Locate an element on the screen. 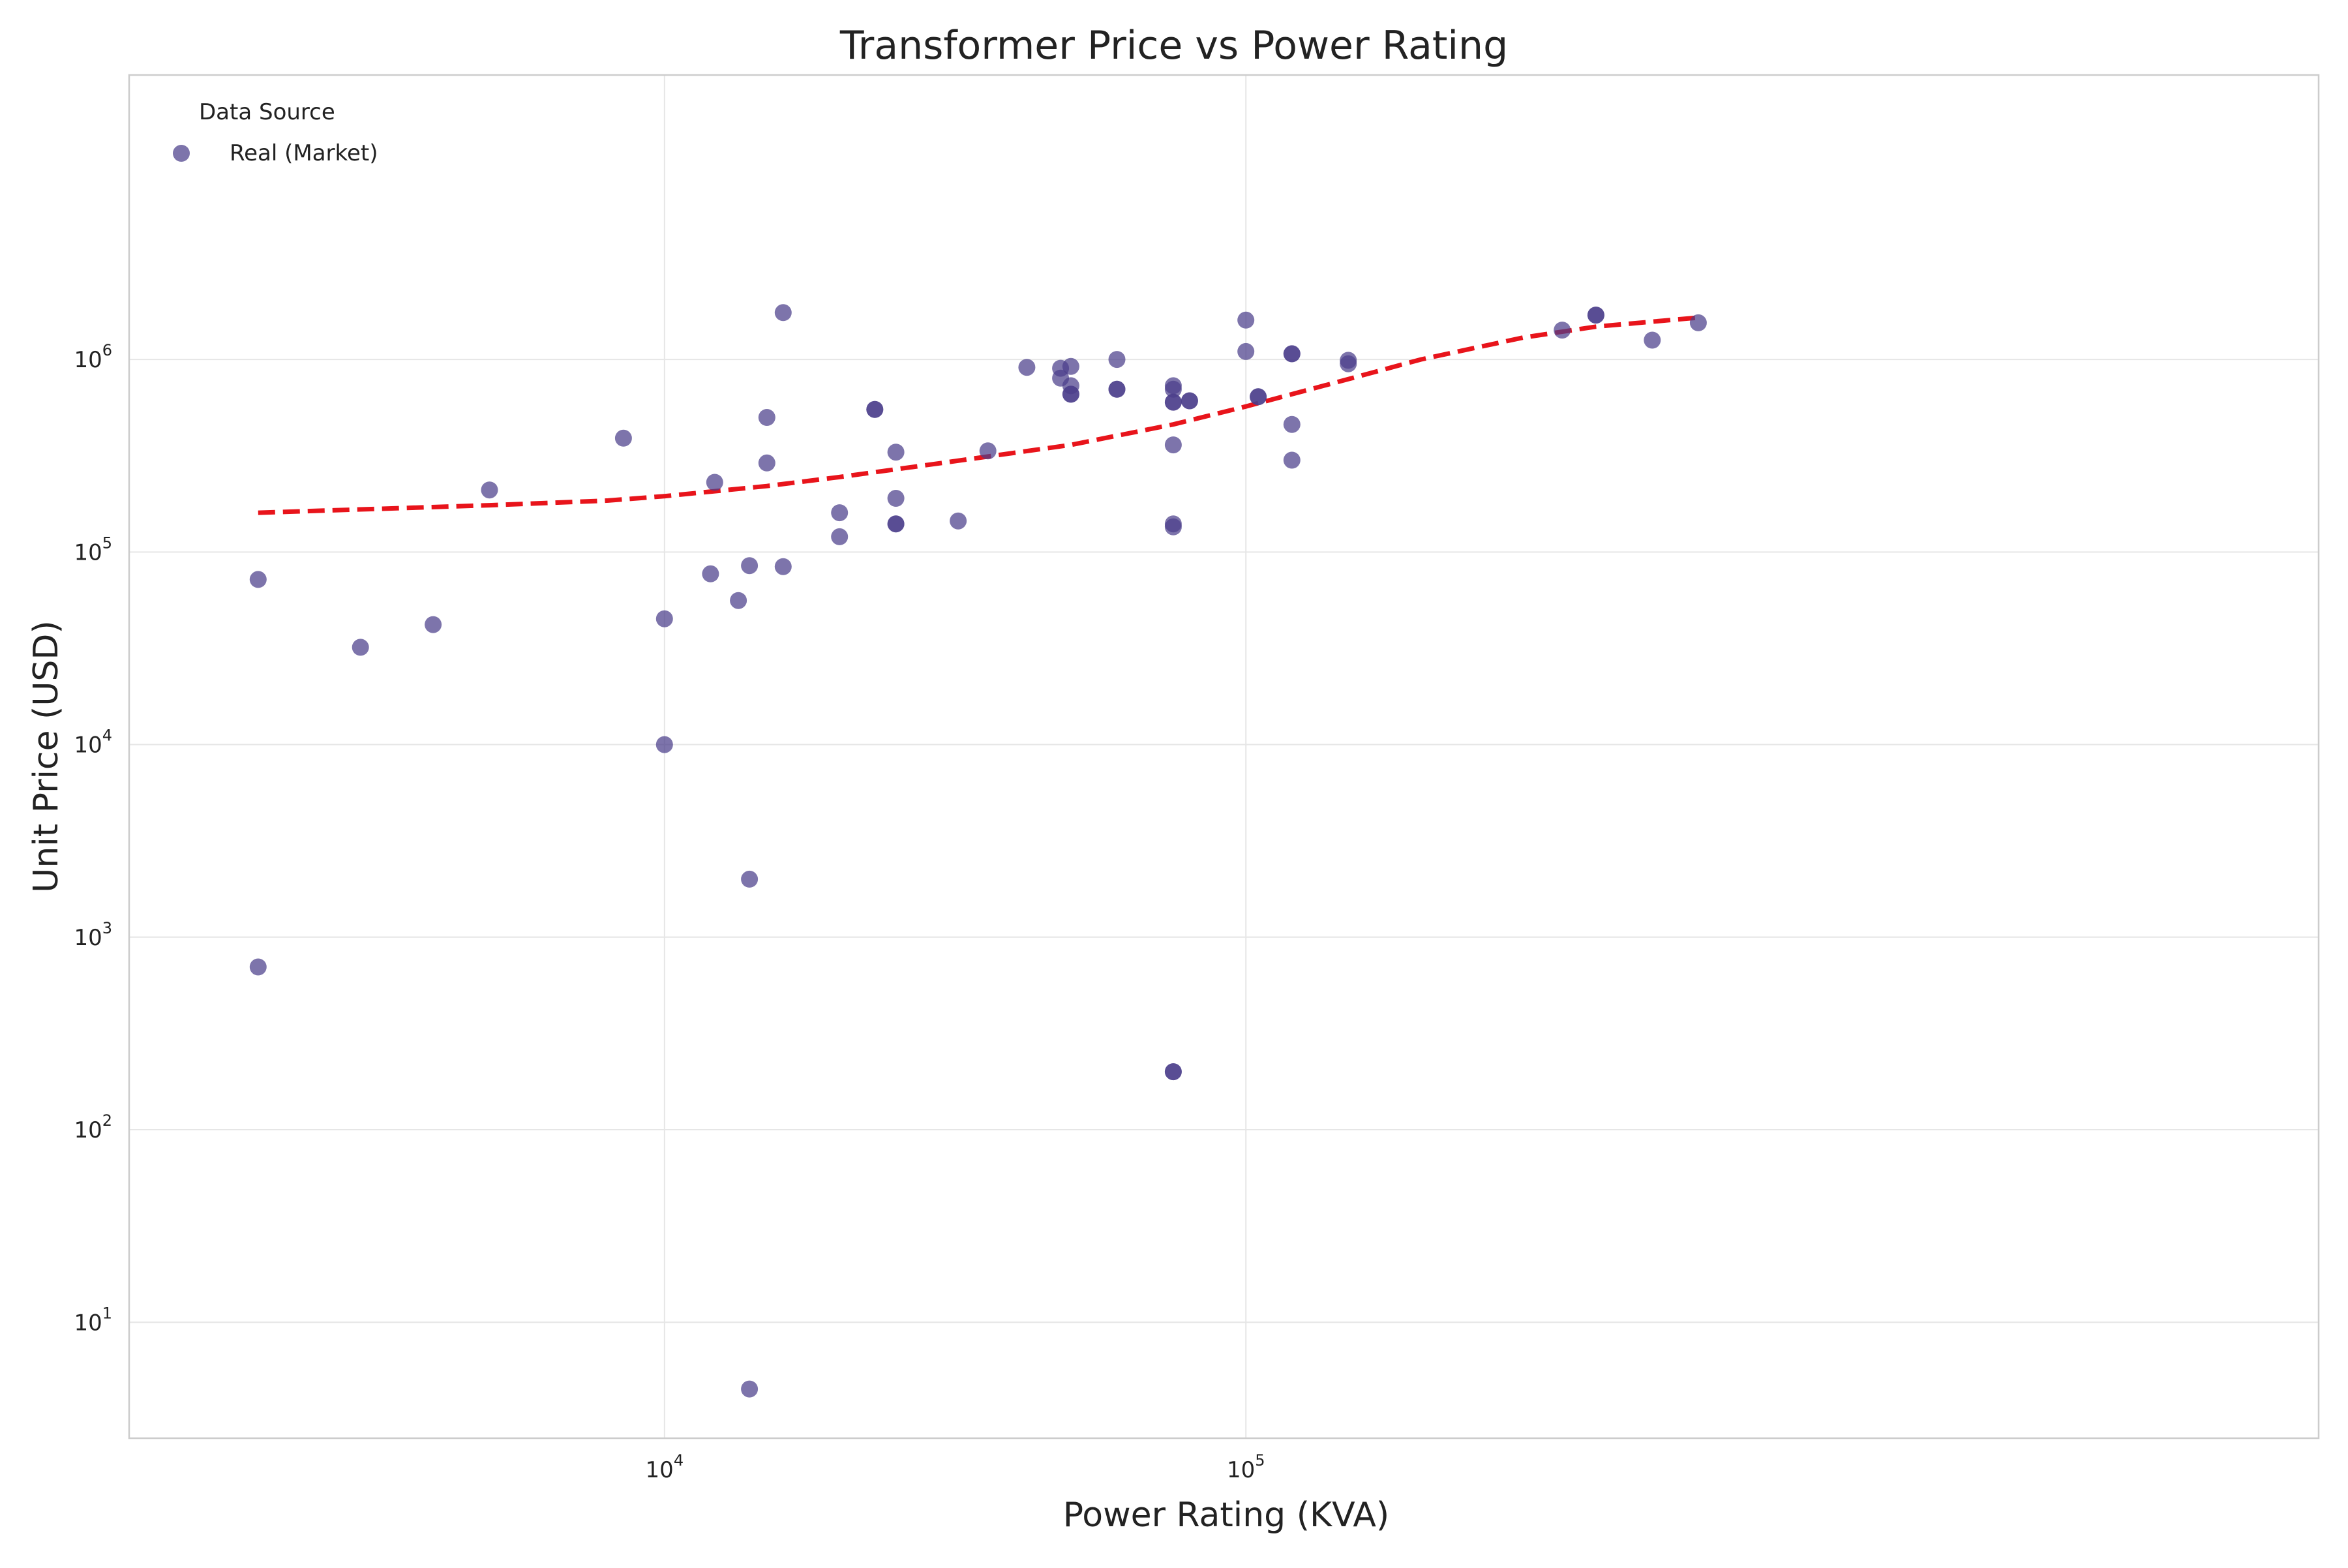  y-tick-label: 10⁴ is located at coordinates (93, 743).